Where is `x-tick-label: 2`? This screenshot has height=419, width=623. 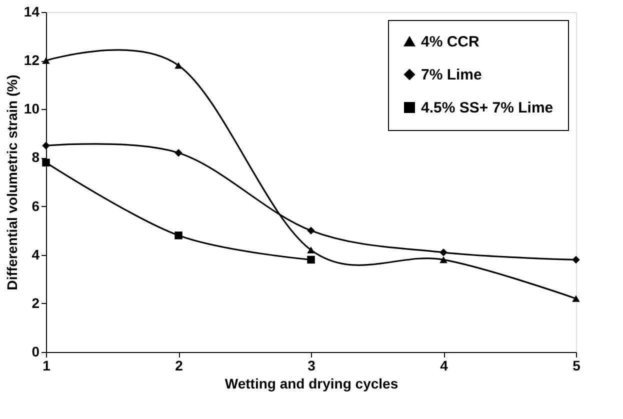
x-tick-label: 2 is located at coordinates (179, 366).